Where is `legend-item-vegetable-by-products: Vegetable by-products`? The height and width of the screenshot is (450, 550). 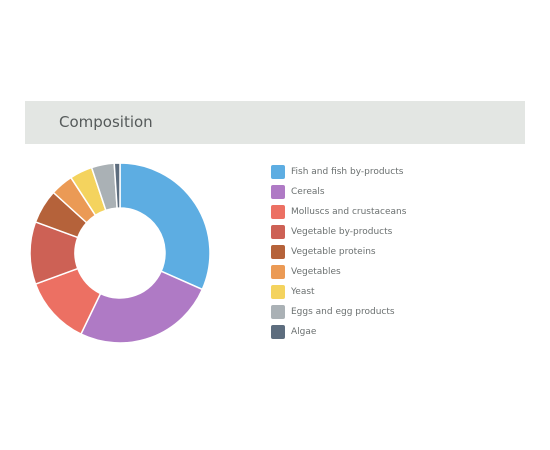
legend-item-vegetable-by-products: Vegetable by-products is located at coordinates (338, 232).